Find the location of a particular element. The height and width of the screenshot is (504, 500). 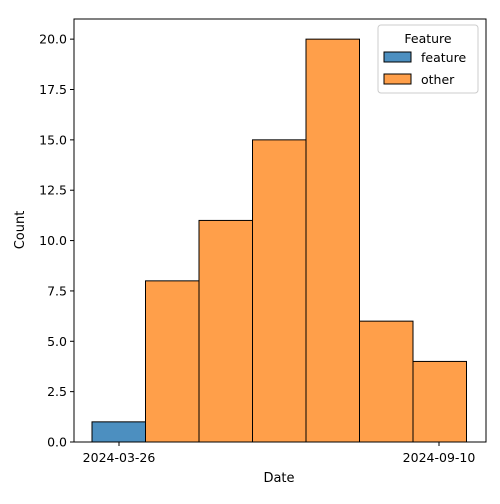

y-tick-label: 12.5 is located at coordinates (53, 190).